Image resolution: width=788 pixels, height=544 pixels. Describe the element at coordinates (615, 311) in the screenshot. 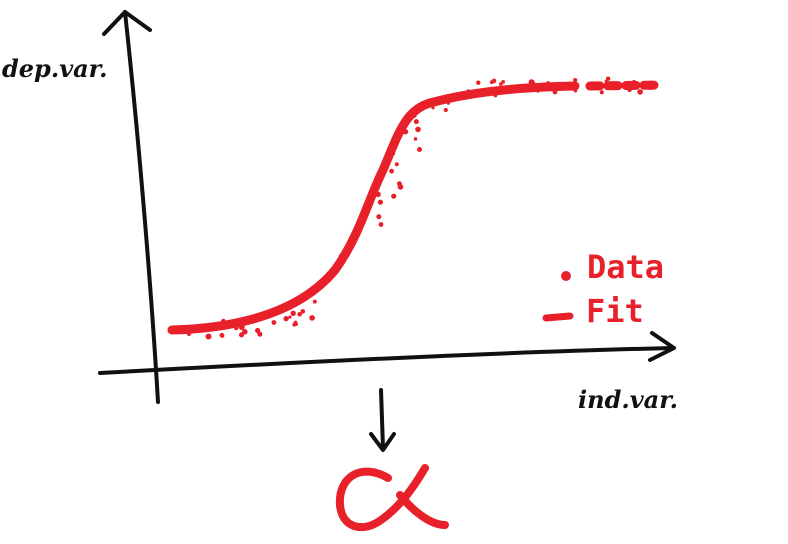

I see `legend-fit-label: Fit` at that location.